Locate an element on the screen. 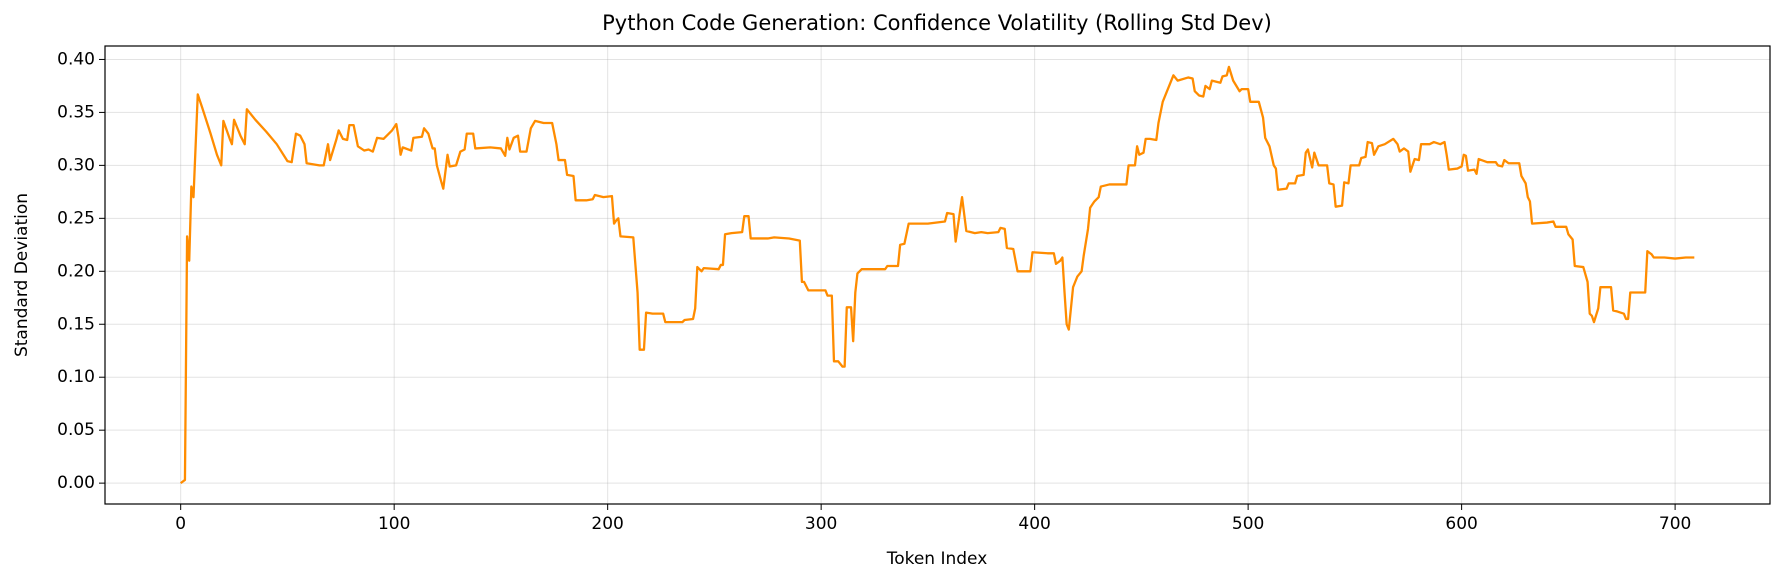 The height and width of the screenshot is (584, 1785). y-tick-label: 0.35 is located at coordinates (76, 112).